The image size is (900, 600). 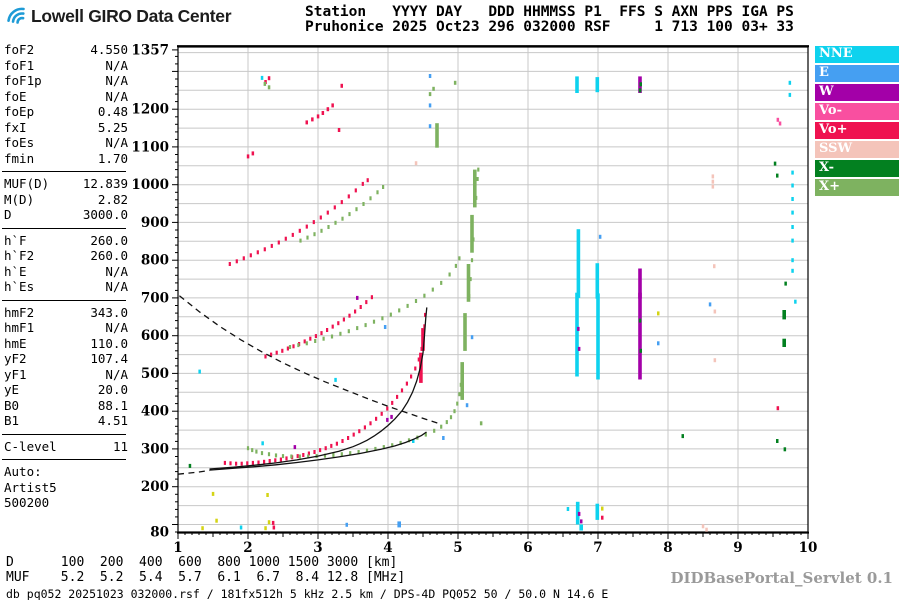 I want to click on svg-text: 700, so click(x=155, y=298).